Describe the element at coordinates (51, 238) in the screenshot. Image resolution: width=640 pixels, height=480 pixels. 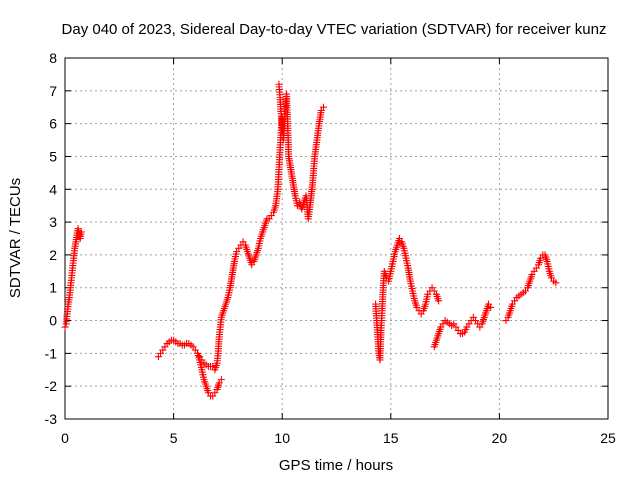
I see `y-tick-labels: -3 -2 -1 0 1 2 3 4 5 6 7 8` at that location.